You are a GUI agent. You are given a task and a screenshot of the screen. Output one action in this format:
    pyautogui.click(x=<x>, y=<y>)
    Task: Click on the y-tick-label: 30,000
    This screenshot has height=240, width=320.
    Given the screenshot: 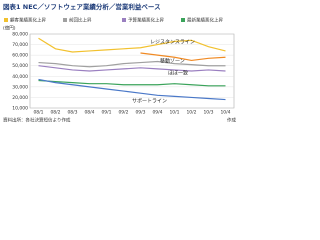 What is the action you would take?
    pyautogui.click(x=20, y=87)
    